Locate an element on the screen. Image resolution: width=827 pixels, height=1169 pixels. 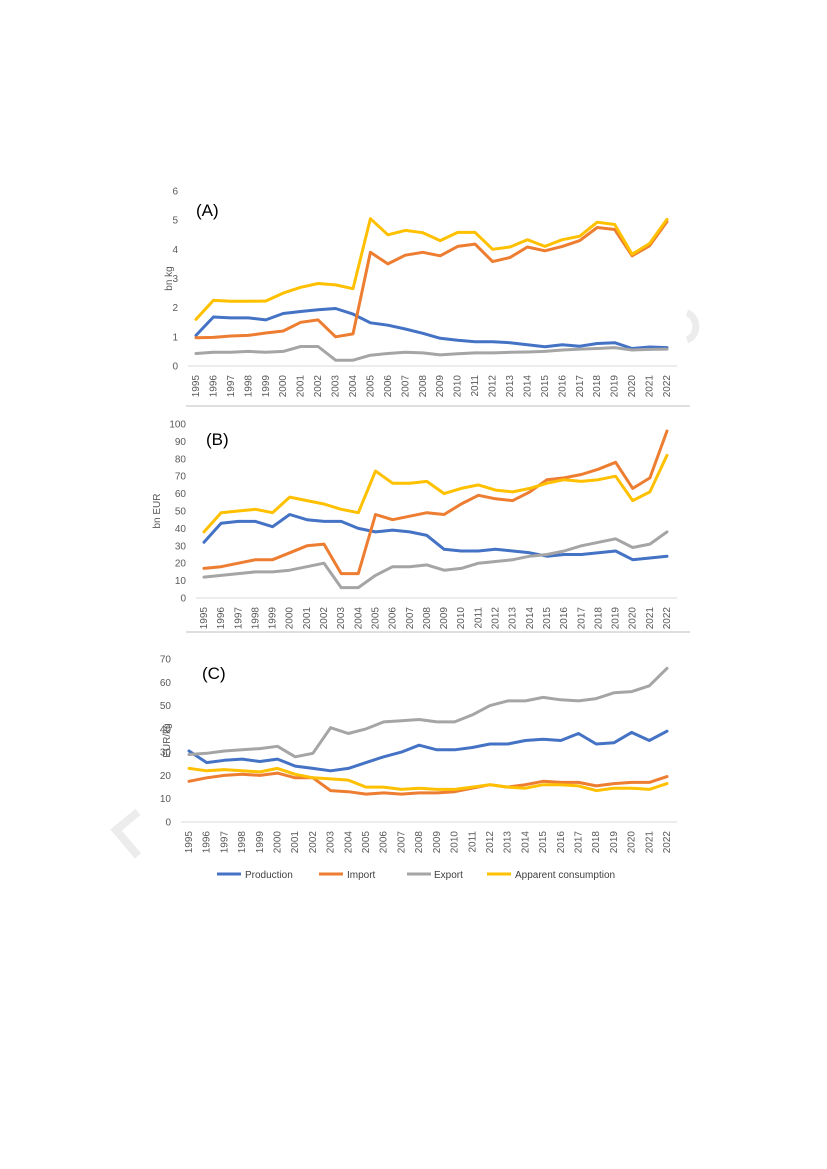
series-line-apparent-consumption is located at coordinates (428, 779).